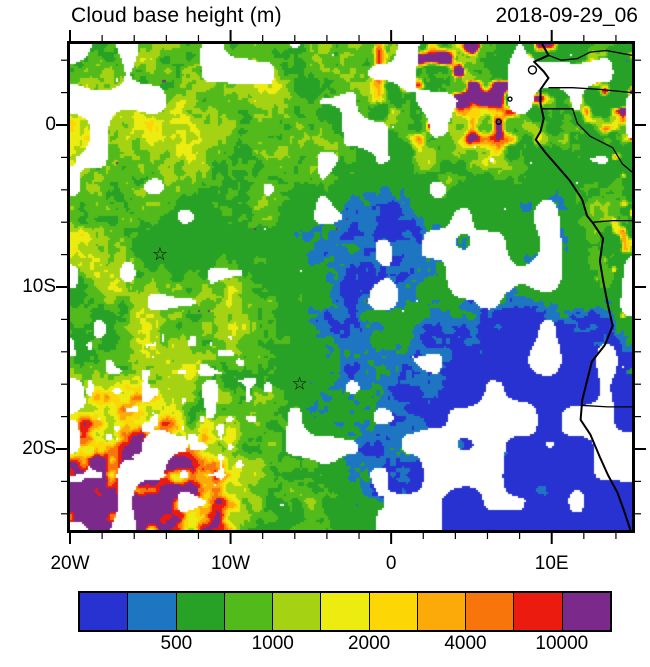 The height and width of the screenshot is (667, 650). What do you see at coordinates (465, 643) in the screenshot?
I see `colorbar-tick-label: 4000` at bounding box center [465, 643].